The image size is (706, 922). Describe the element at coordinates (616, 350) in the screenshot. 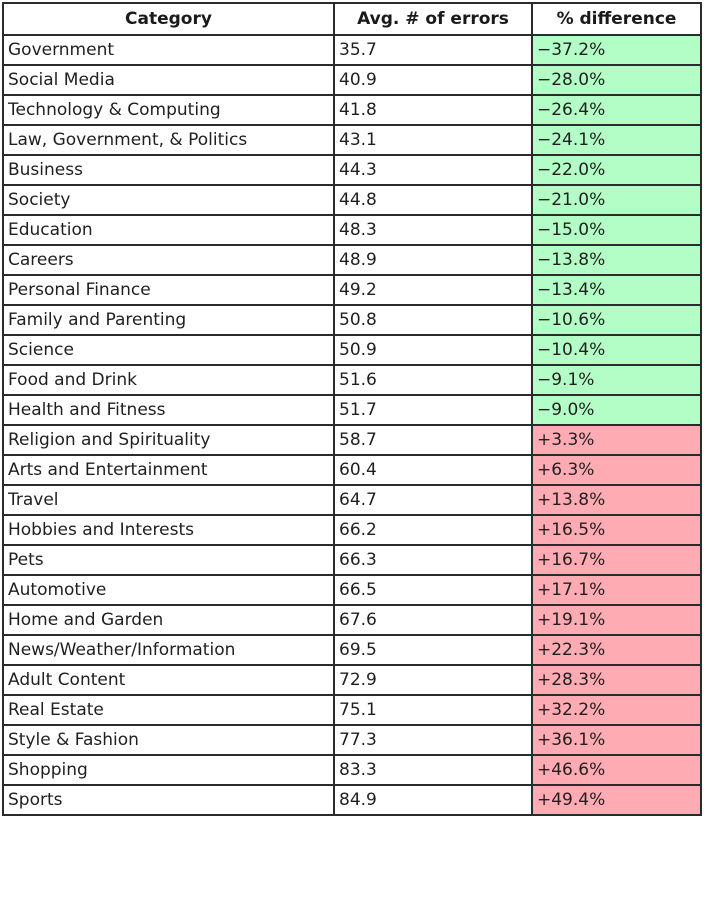

I see `percent-difference-cell: −10.4%` at that location.